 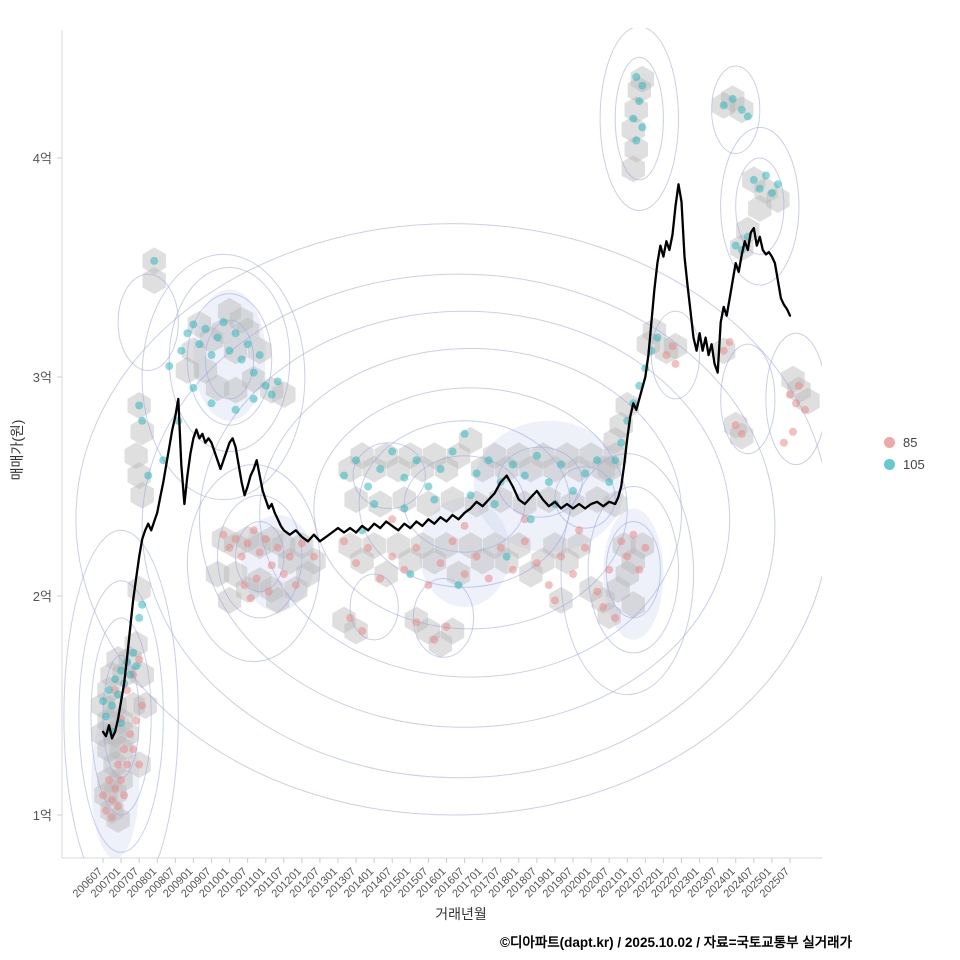 What do you see at coordinates (904, 442) in the screenshot?
I see `legend-item-85: 85` at bounding box center [904, 442].